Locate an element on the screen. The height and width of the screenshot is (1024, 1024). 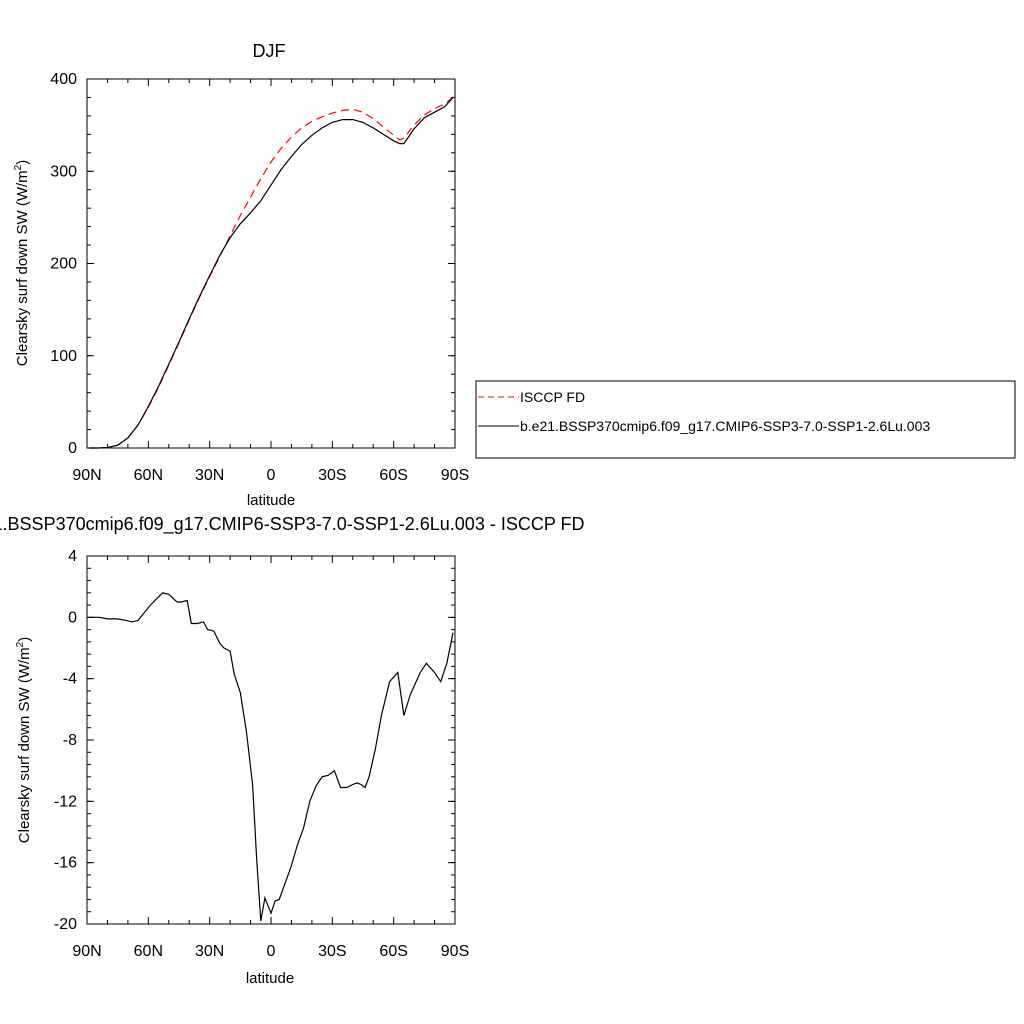
chart-top-title: DJF is located at coordinates (269, 51).